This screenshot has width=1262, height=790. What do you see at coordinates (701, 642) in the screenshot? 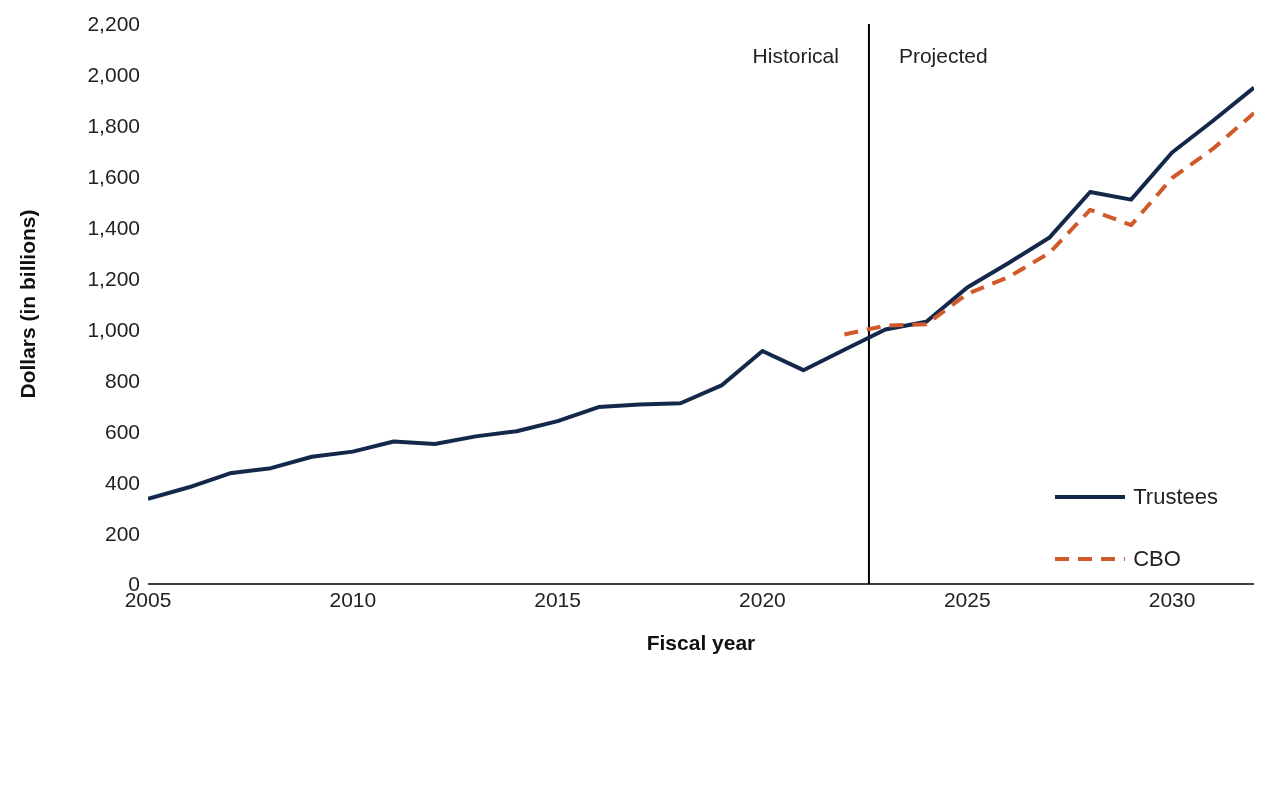
I see `x-axis-title: Fiscal year` at bounding box center [701, 642].